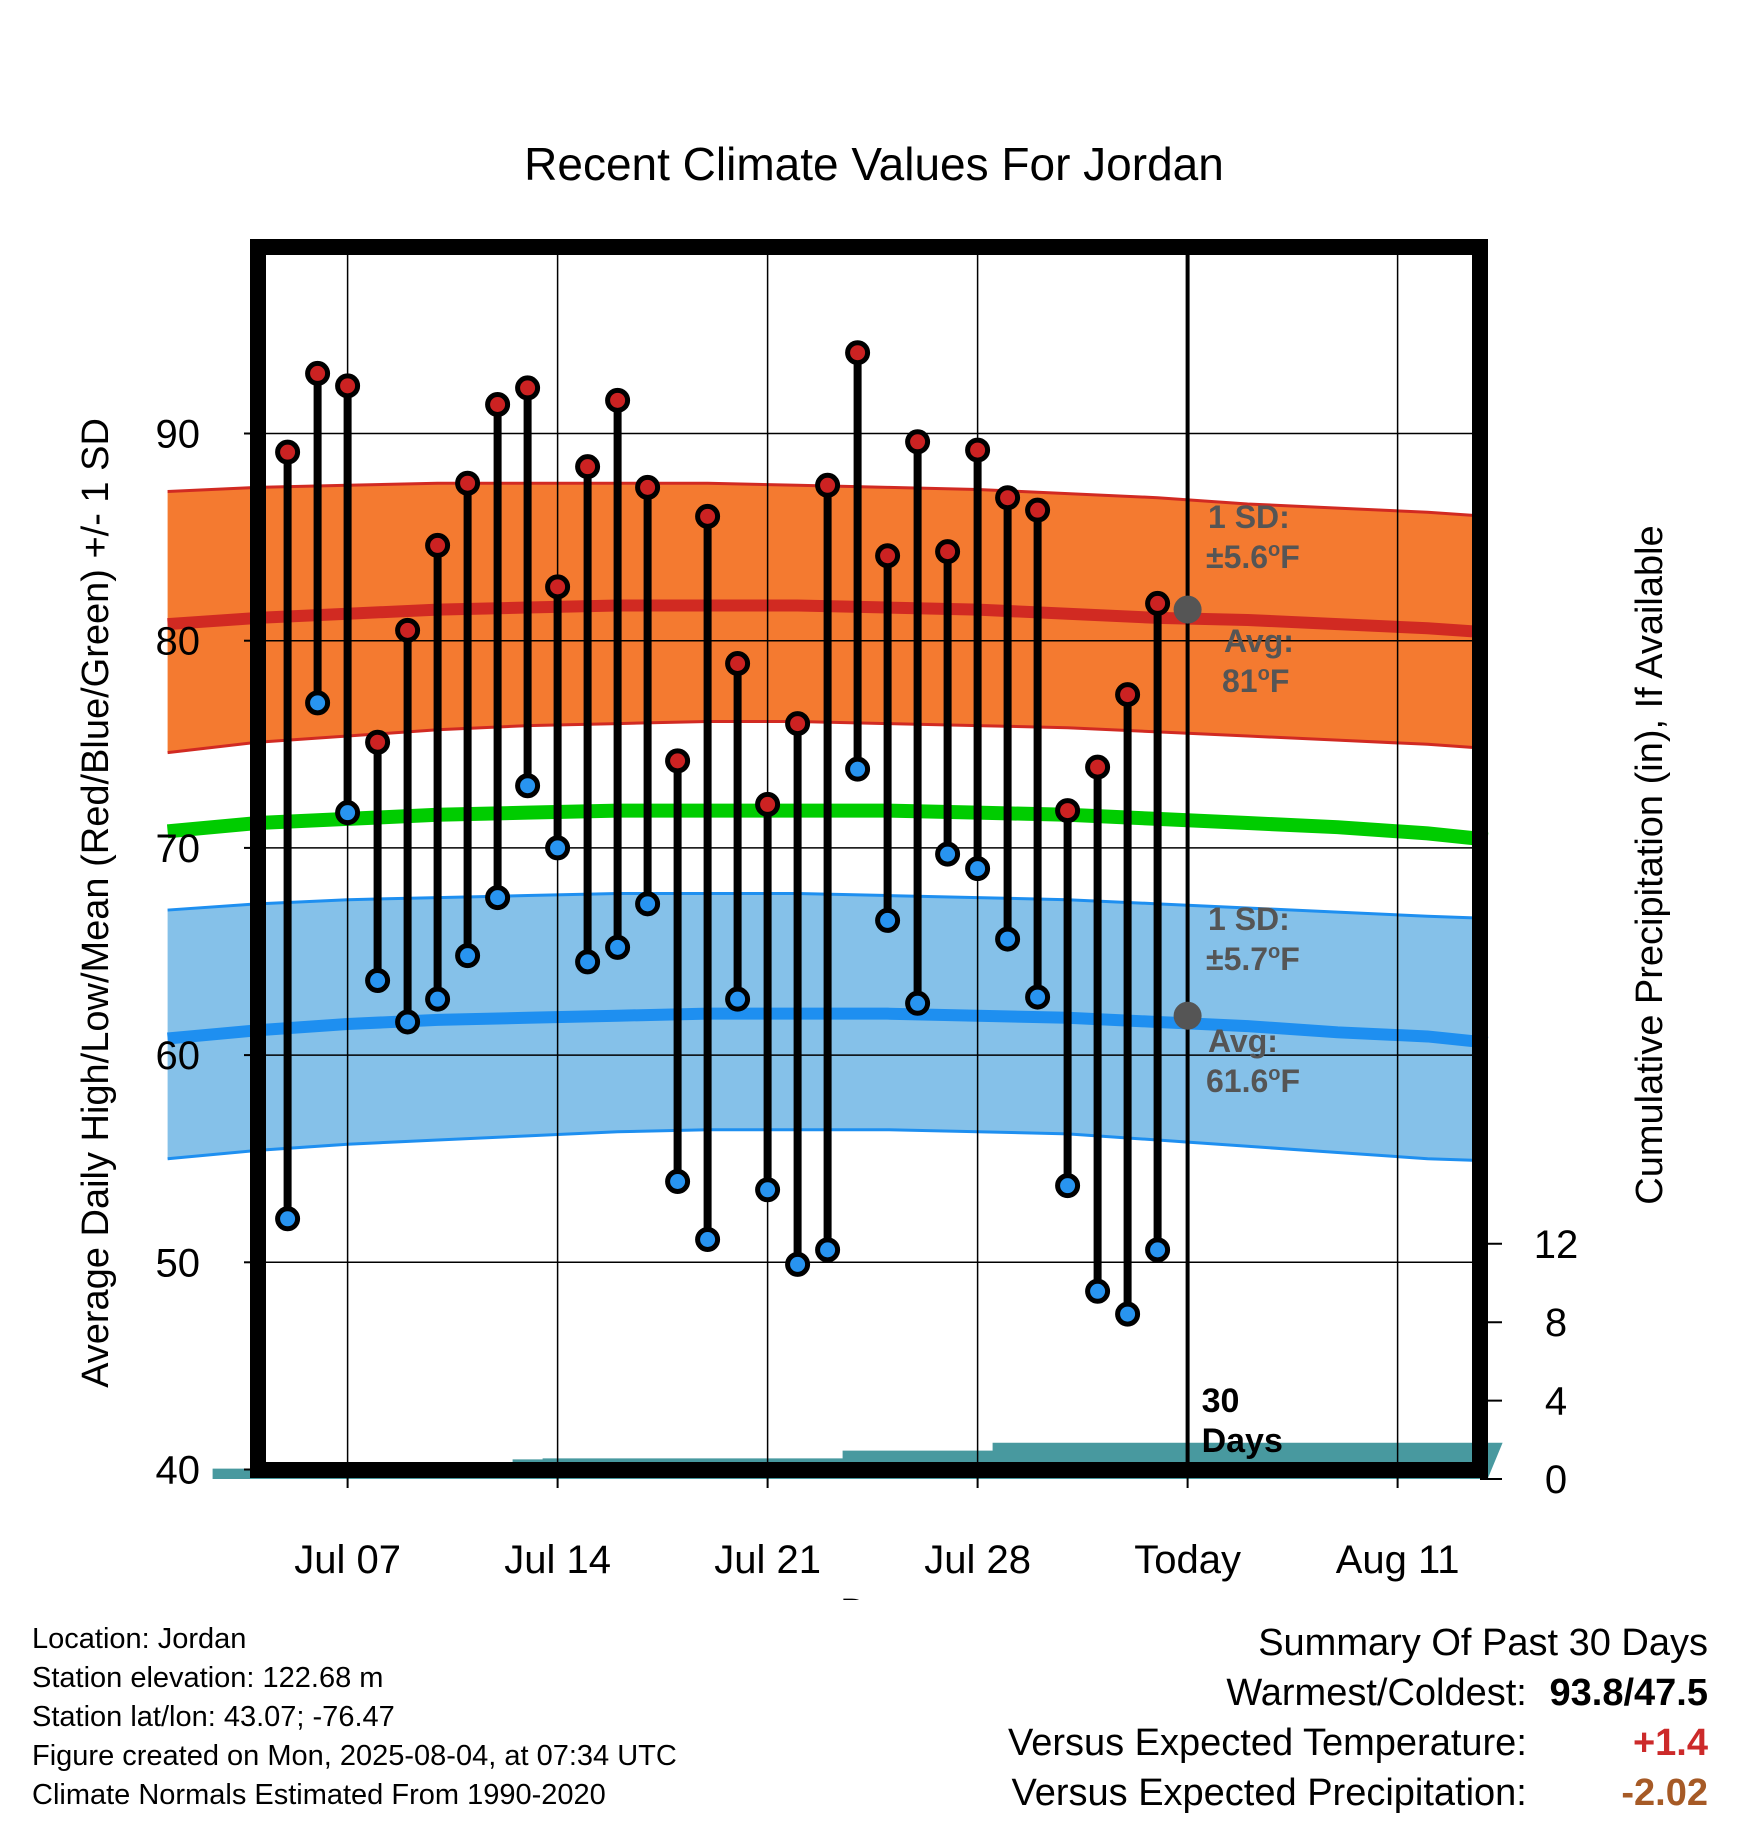 The width and height of the screenshot is (1748, 1828). Describe the element at coordinates (178, 1471) in the screenshot. I see `y-tick-label: 40` at that location.